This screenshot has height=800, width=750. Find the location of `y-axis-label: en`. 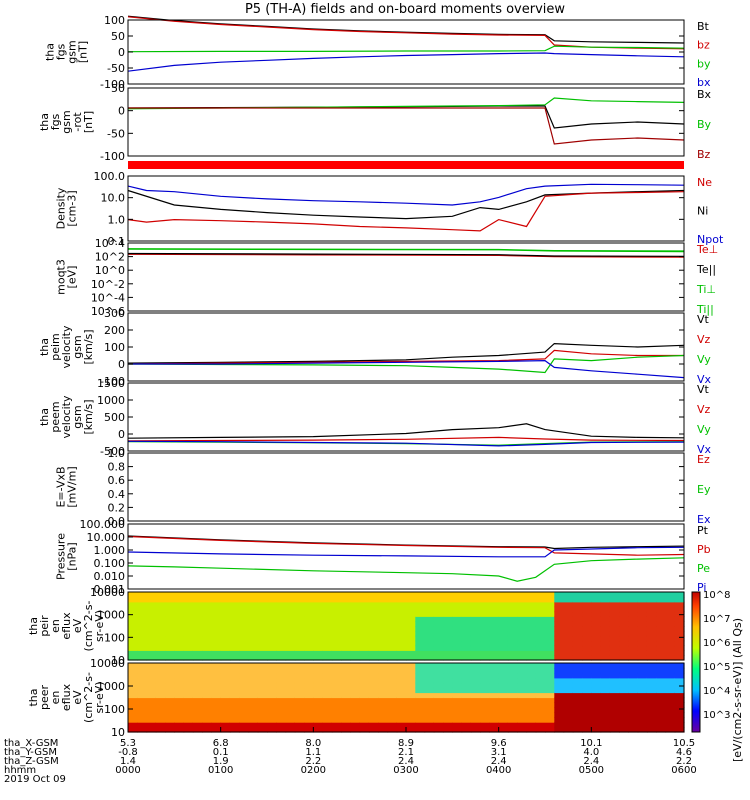

y-axis-label: en is located at coordinates (55, 698).